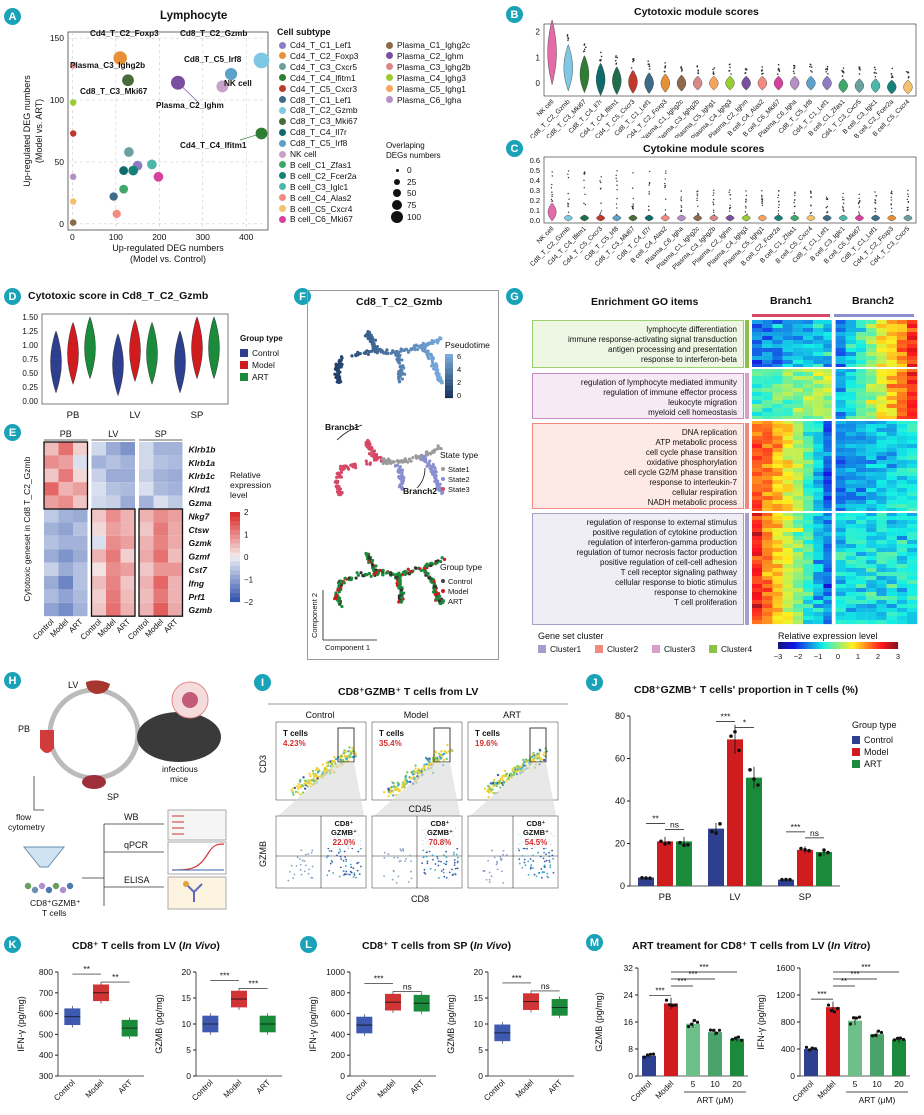  I want to click on gate-label-bg, so click(344, 833).